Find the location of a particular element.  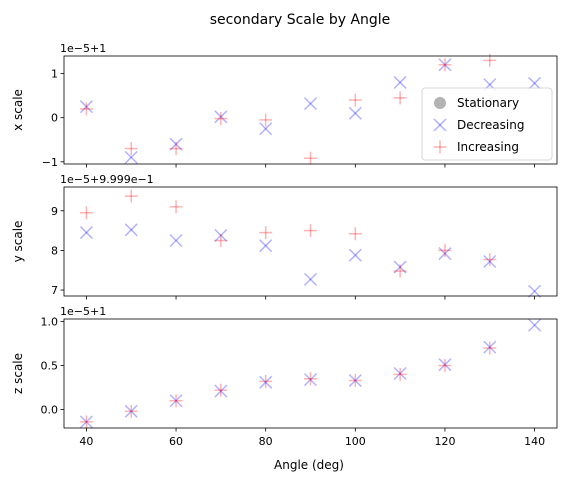

chart-title: secondary Scale by Angle is located at coordinates (300, 20).